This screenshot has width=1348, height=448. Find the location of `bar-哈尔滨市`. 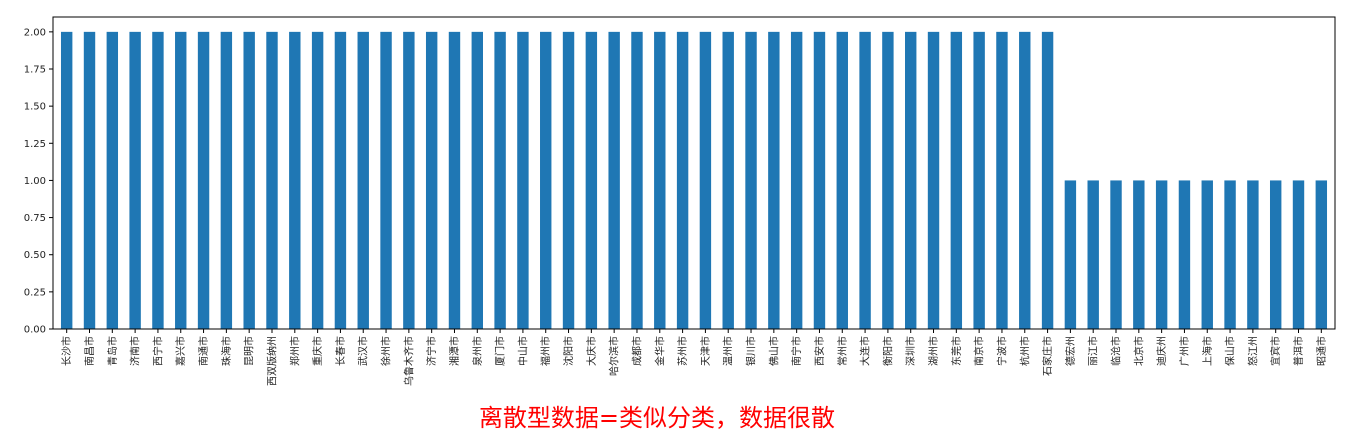

bar-哈尔滨市 is located at coordinates (614, 180).